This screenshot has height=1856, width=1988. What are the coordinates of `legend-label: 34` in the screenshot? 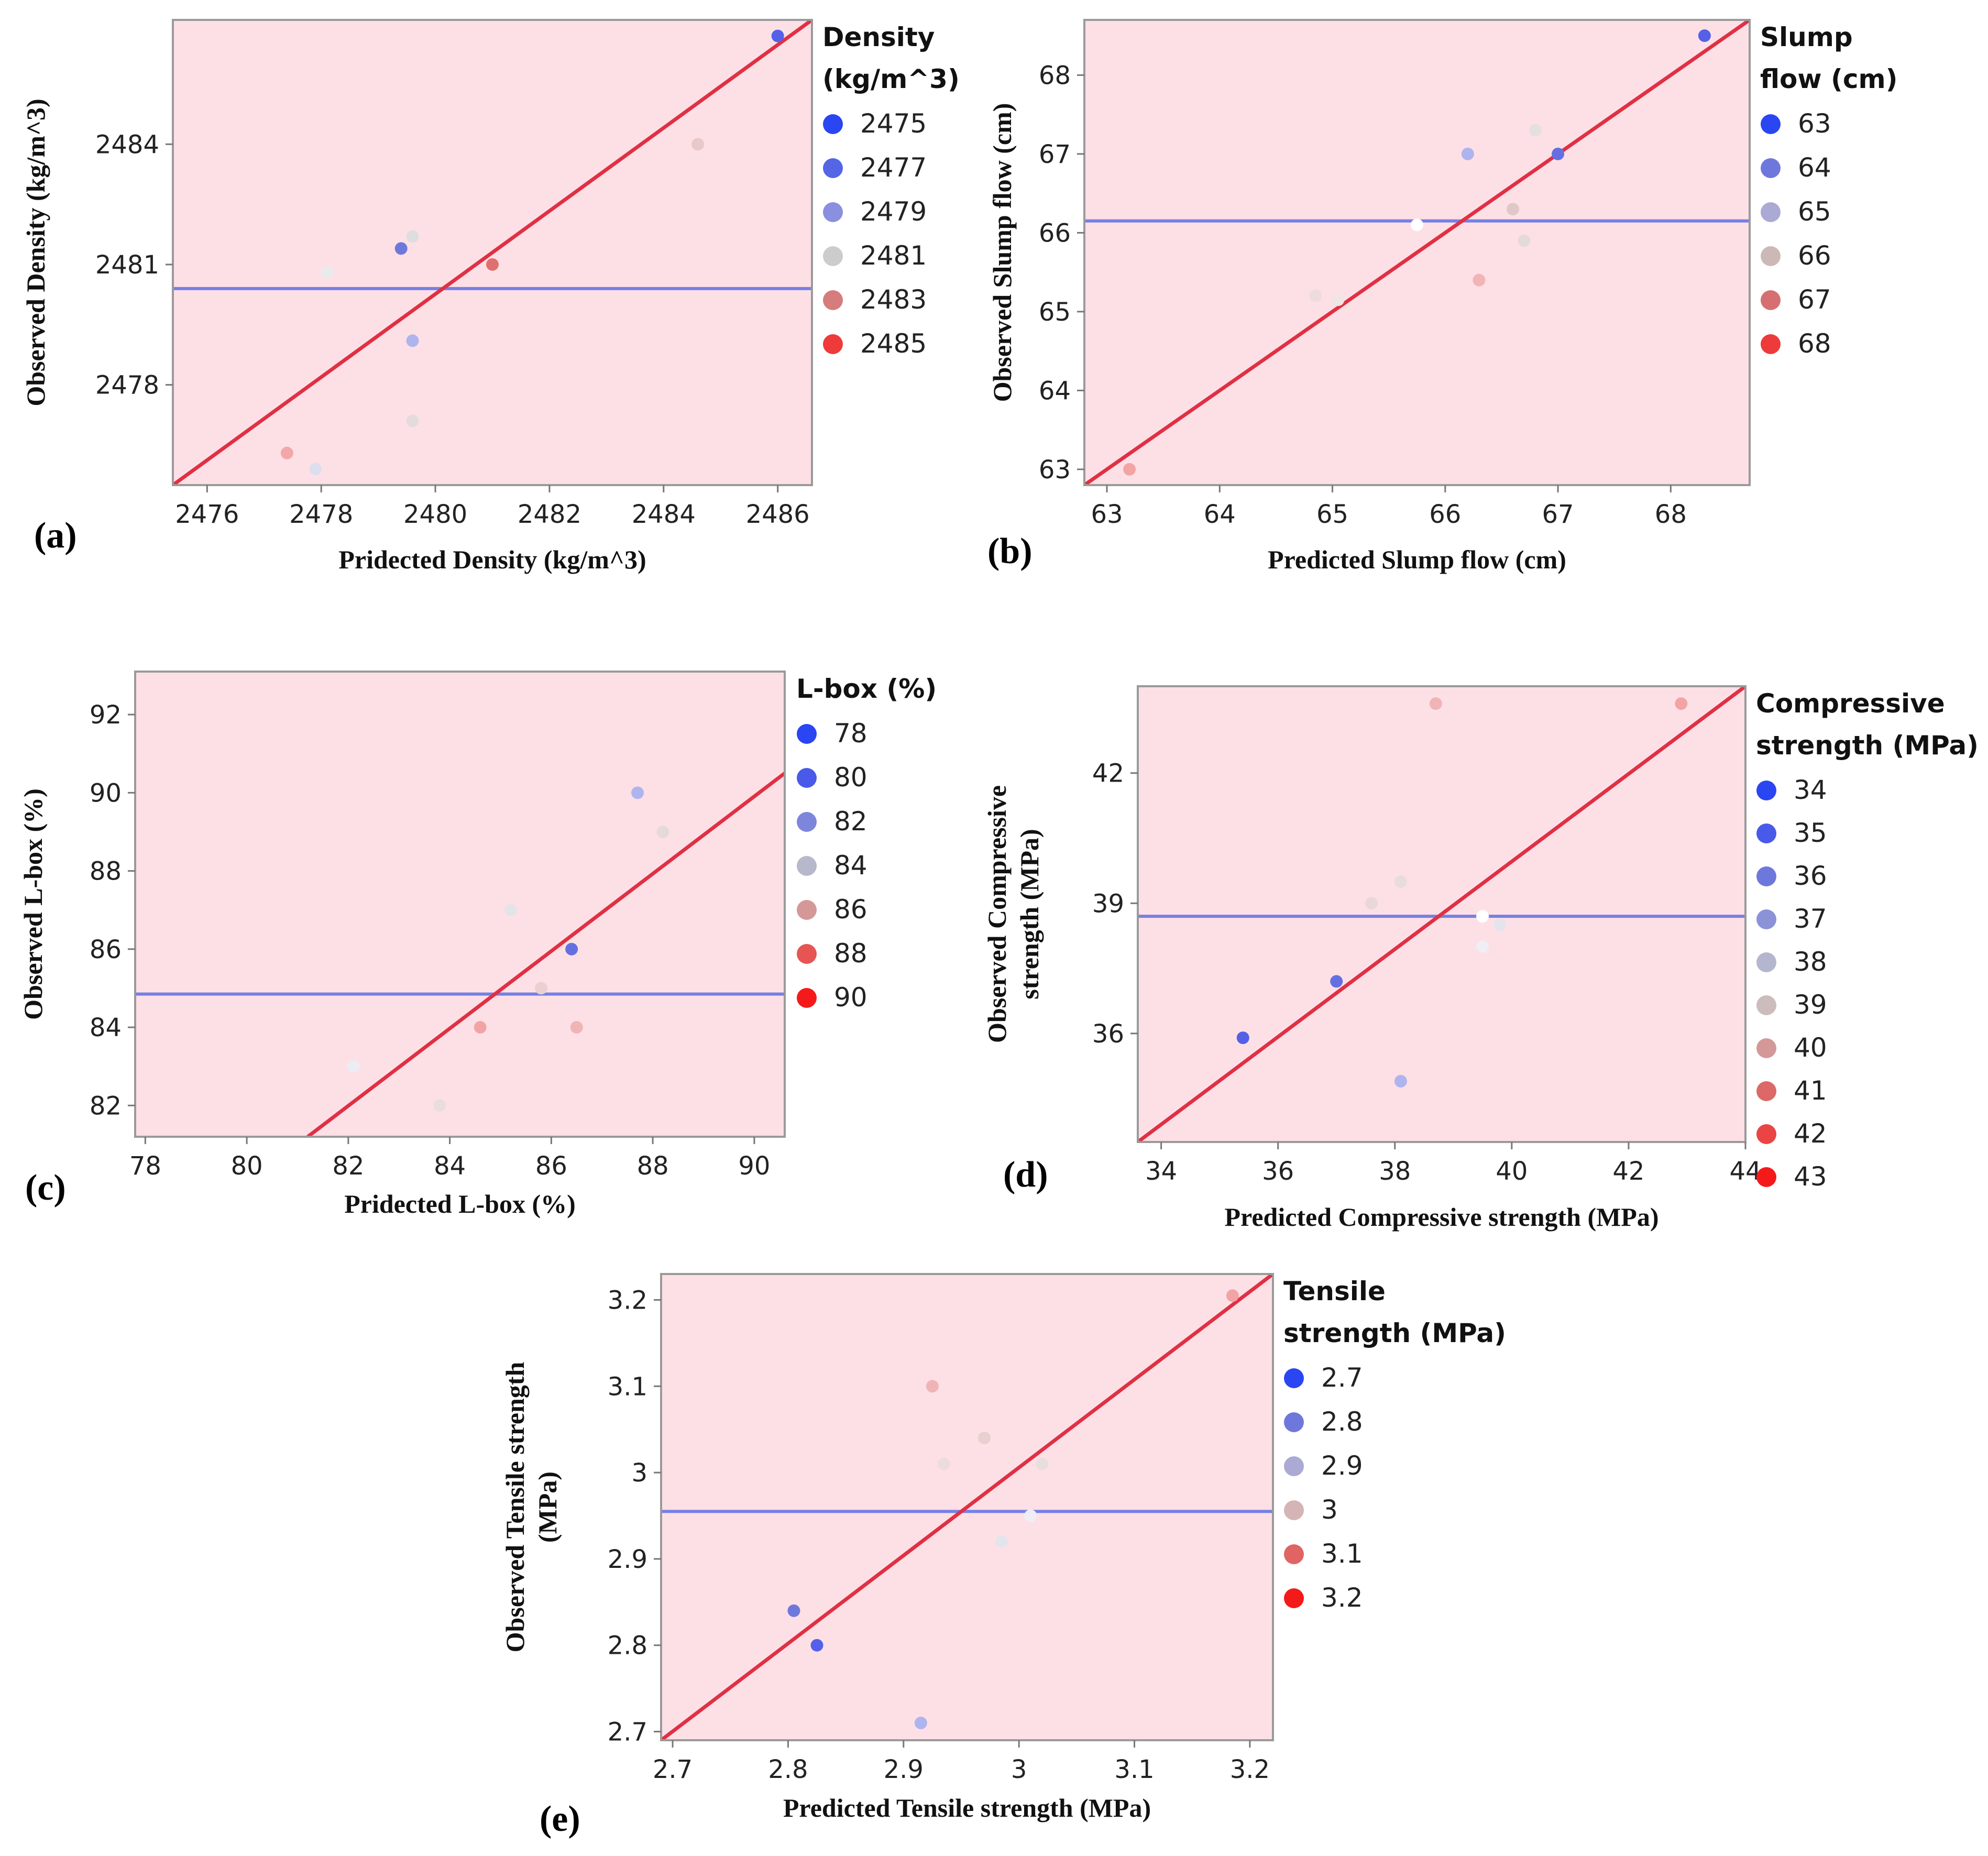 It's located at (1811, 790).